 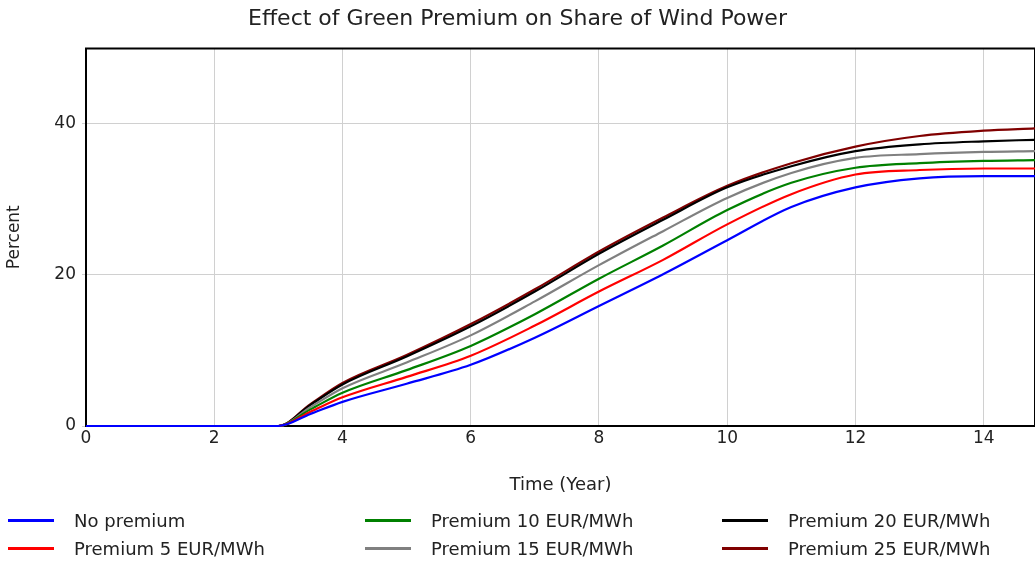 What do you see at coordinates (532, 548) in the screenshot?
I see `legend-label: Premium 15 EUR/MWh` at bounding box center [532, 548].